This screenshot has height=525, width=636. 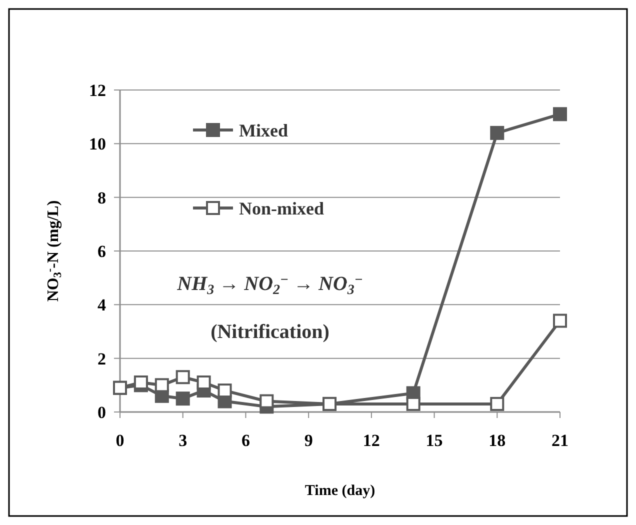 What do you see at coordinates (120, 440) in the screenshot?
I see `x-tick-label: 0` at bounding box center [120, 440].